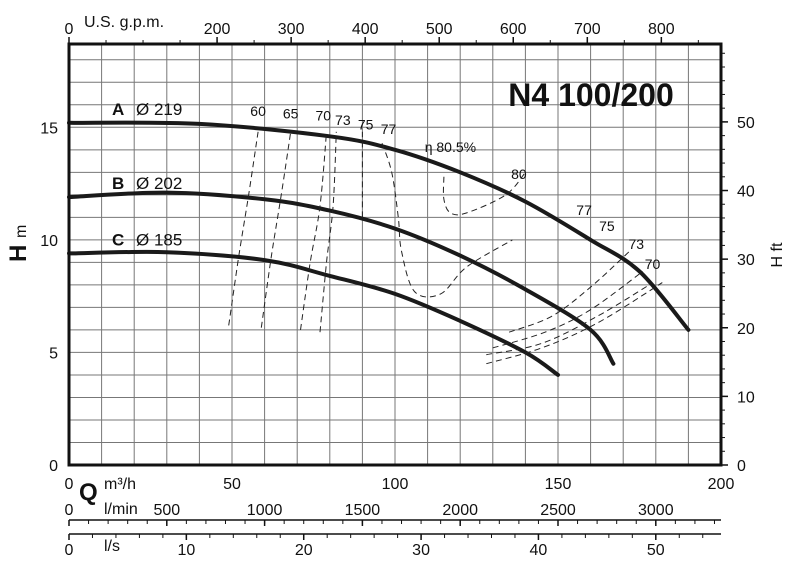 The width and height of the screenshot is (787, 567). What do you see at coordinates (291, 113) in the screenshot?
I see `efficiency-label: 65` at bounding box center [291, 113].